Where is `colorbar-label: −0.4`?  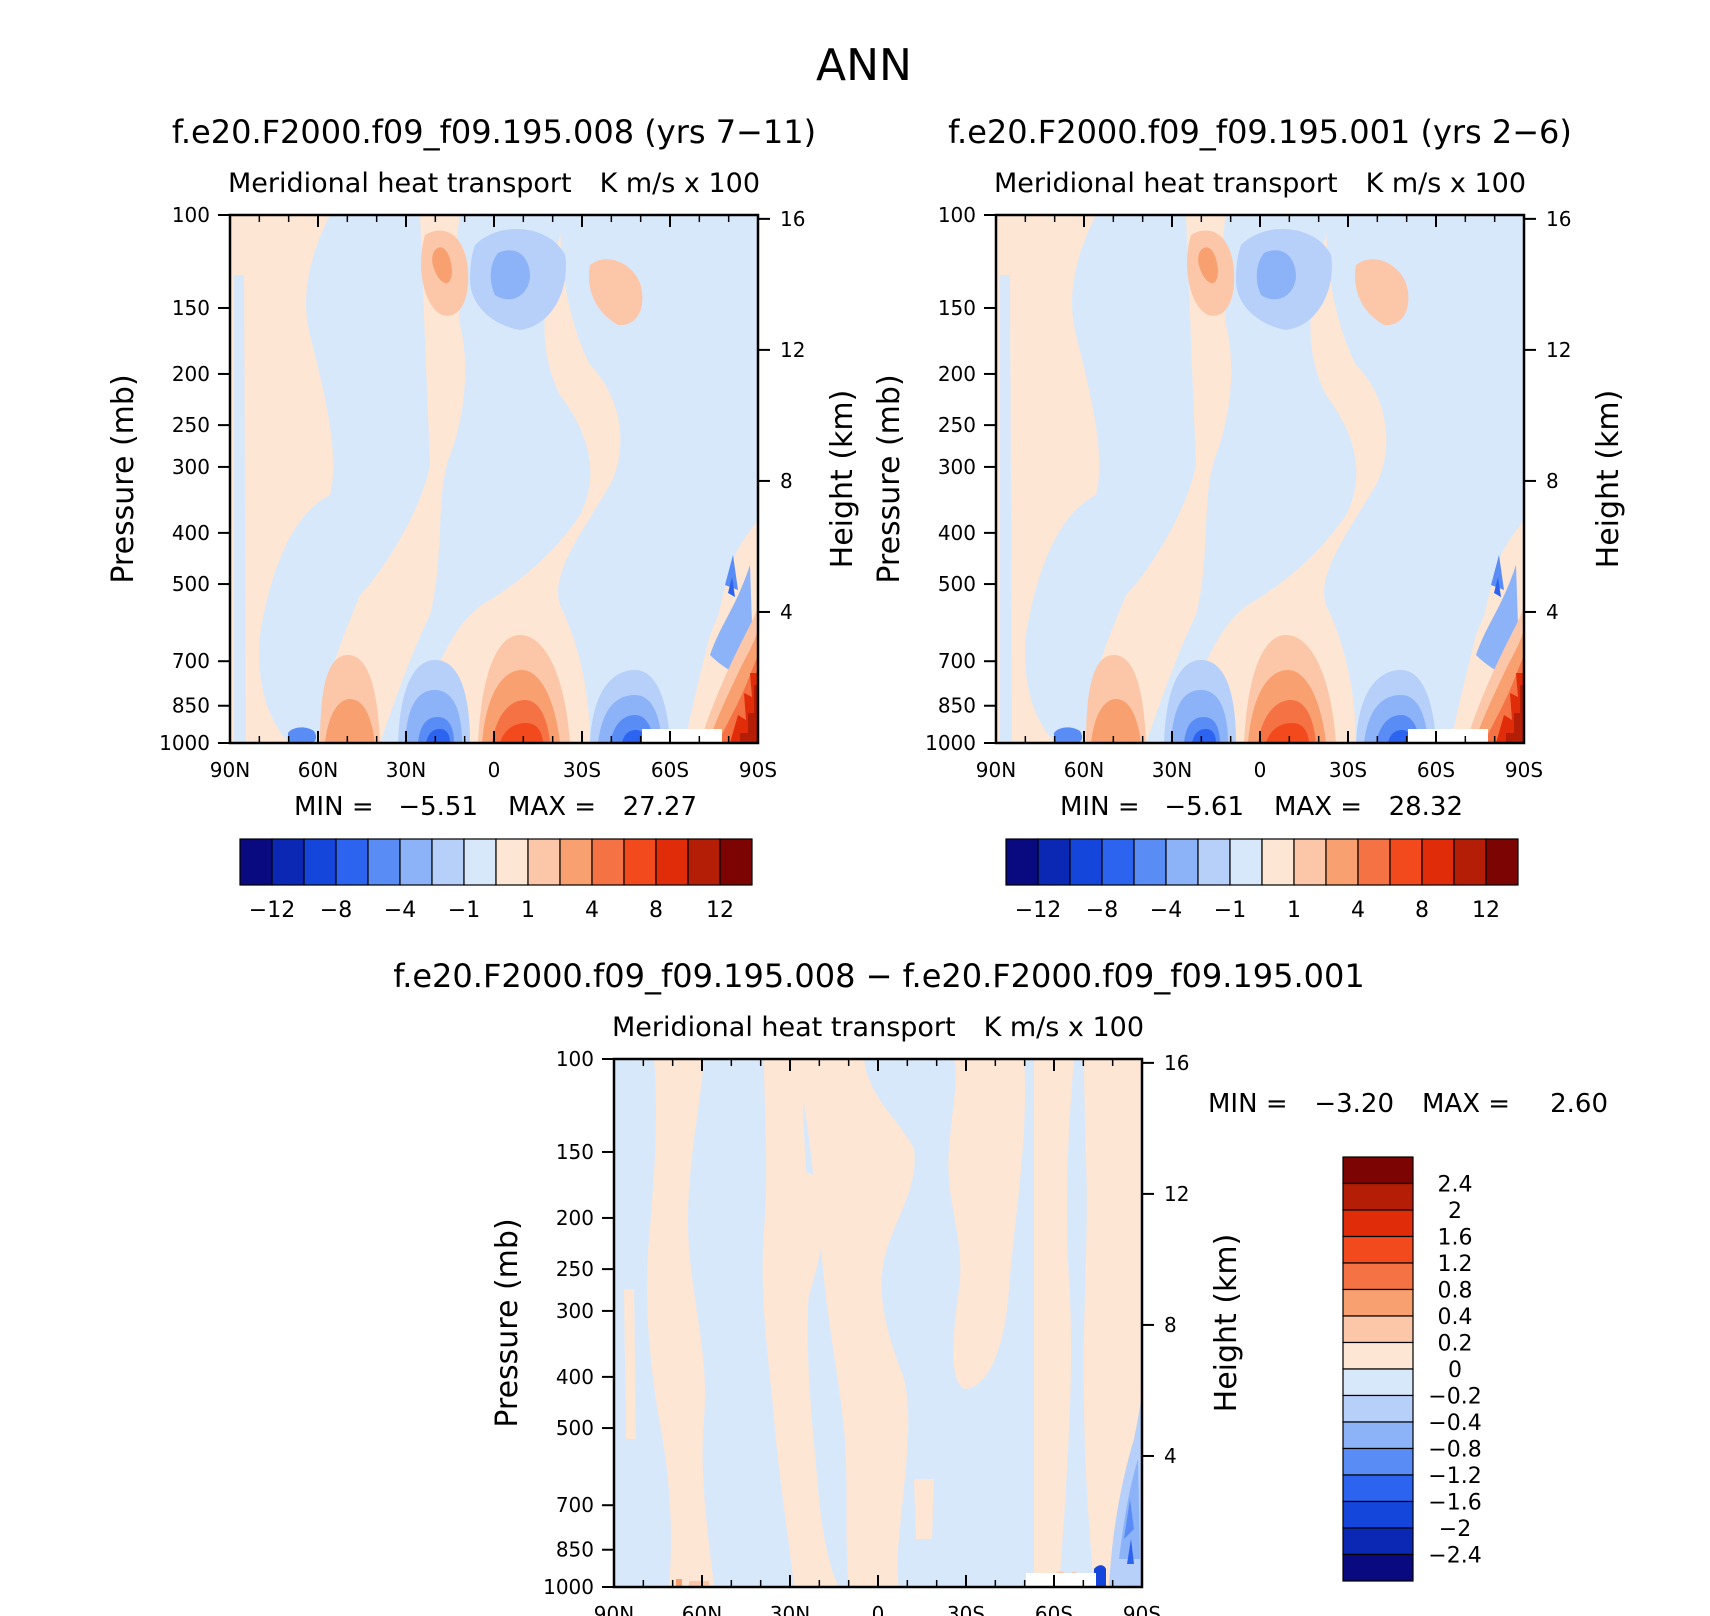
colorbar-label: −0.4 is located at coordinates (1454, 1423).